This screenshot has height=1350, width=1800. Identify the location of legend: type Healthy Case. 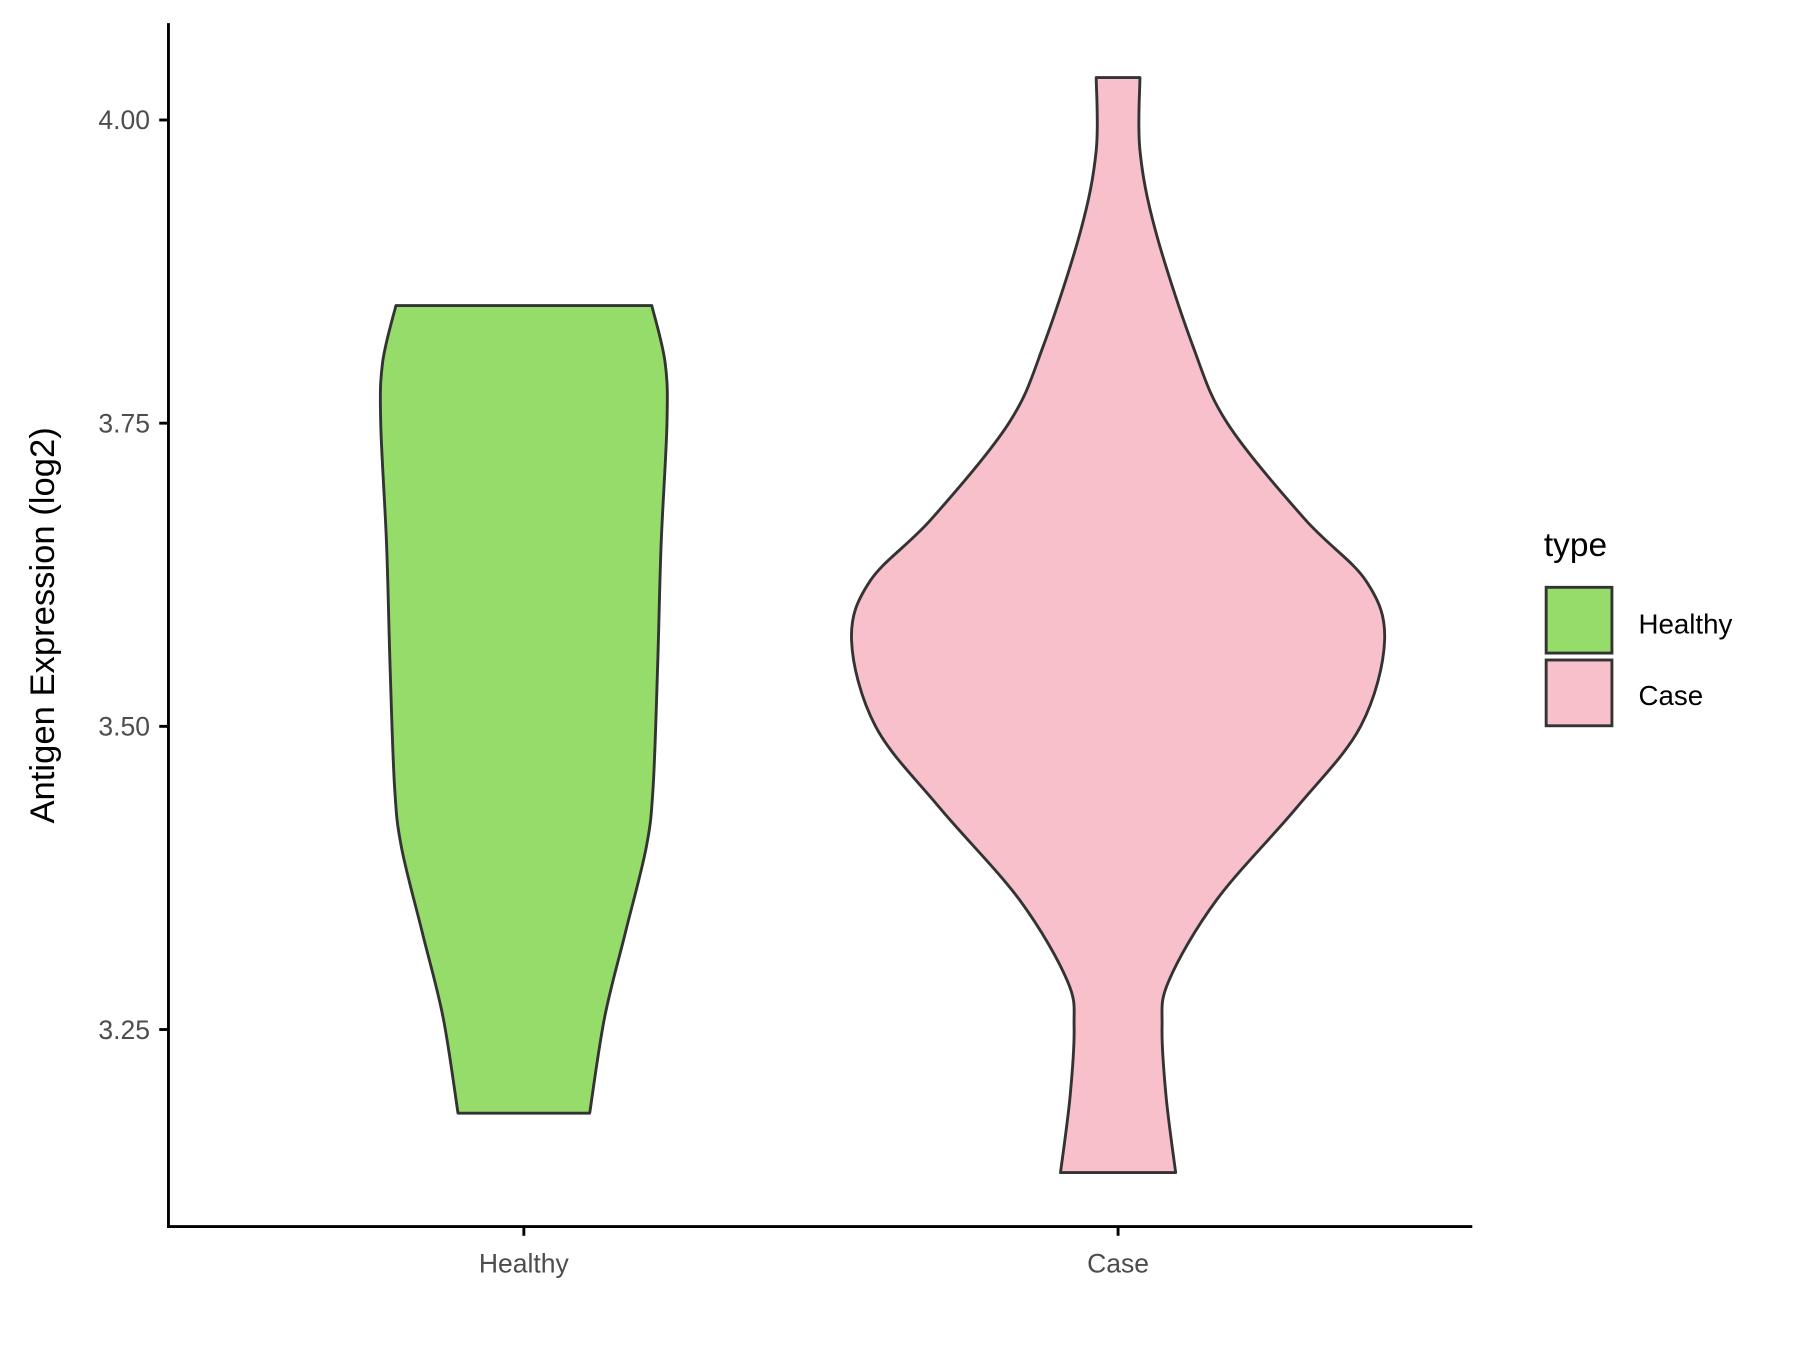
(1638, 627).